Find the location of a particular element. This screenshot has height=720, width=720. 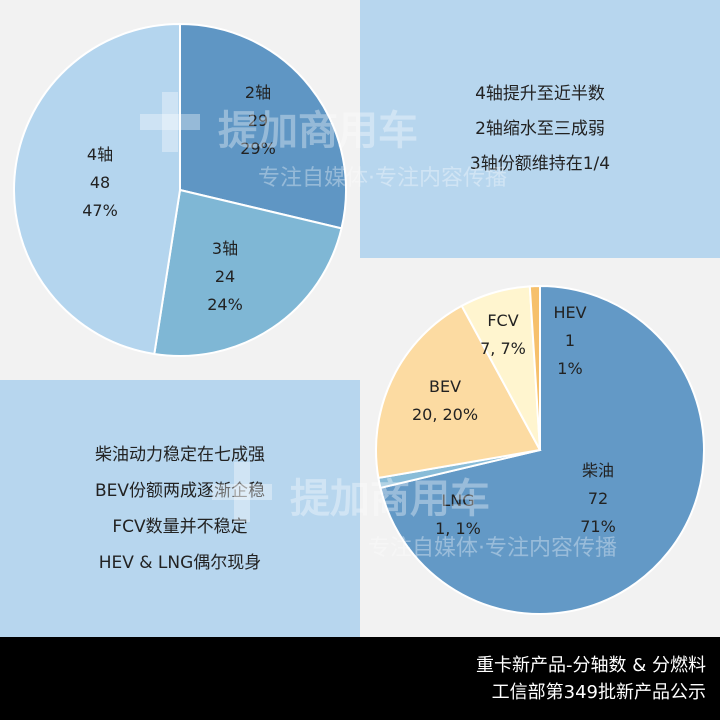

axle-note-2: 2轴缩水至三成弱 is located at coordinates (540, 128).